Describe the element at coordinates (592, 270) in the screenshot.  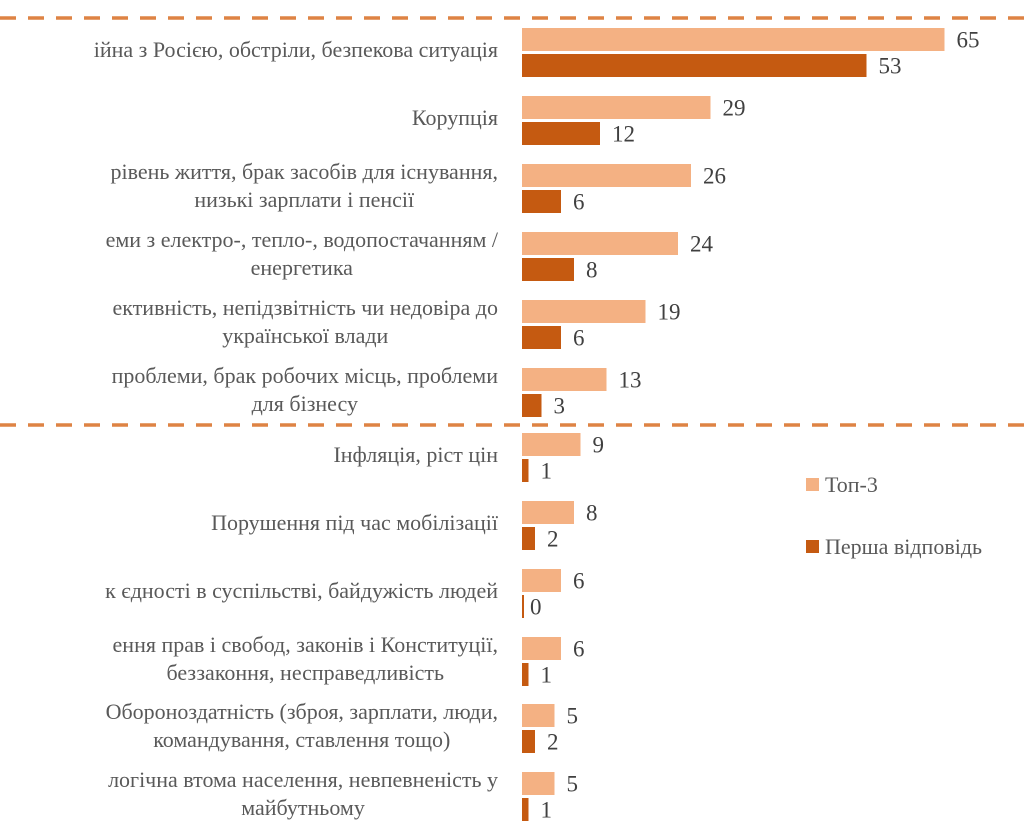
I see `data-label-first-answer: 8` at that location.